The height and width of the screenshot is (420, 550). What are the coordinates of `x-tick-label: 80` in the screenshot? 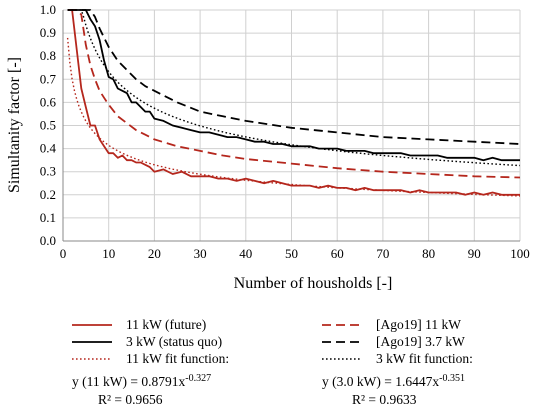 It's located at (428, 253).